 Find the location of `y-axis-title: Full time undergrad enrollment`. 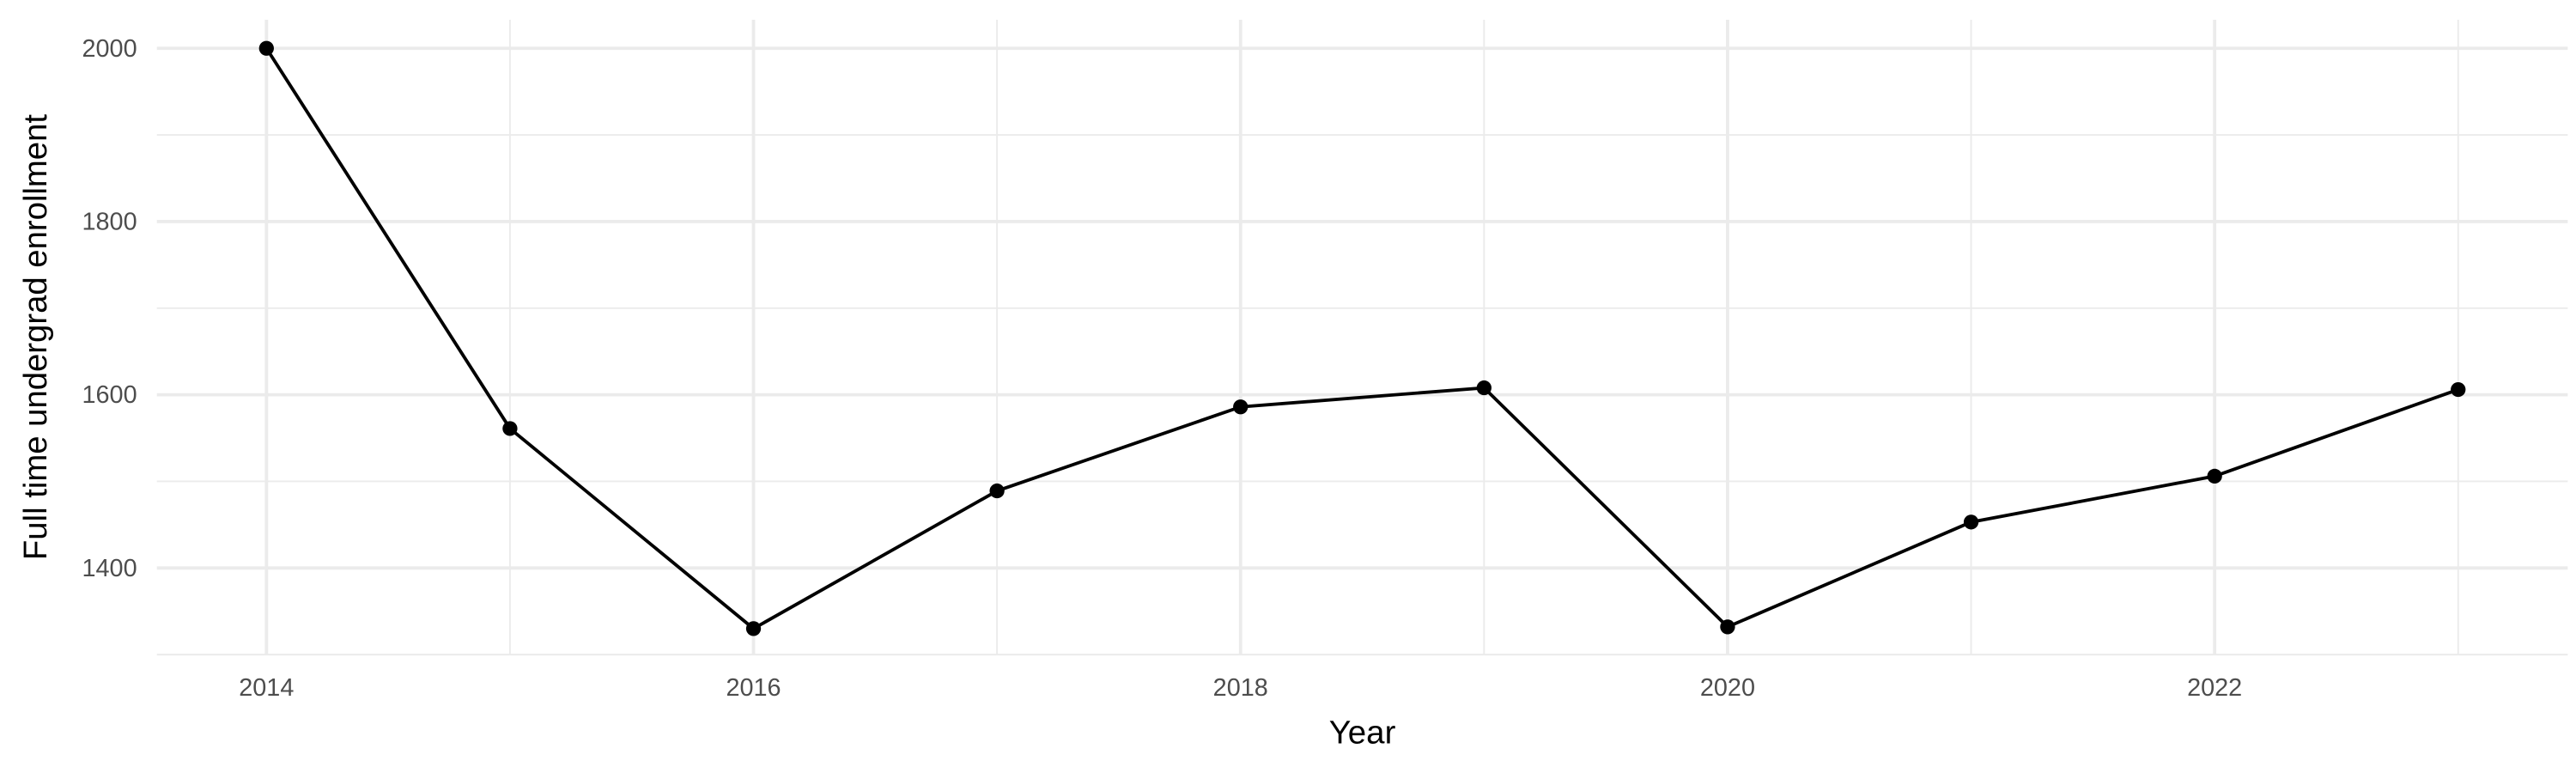

y-axis-title: Full time undergrad enrollment is located at coordinates (36, 337).